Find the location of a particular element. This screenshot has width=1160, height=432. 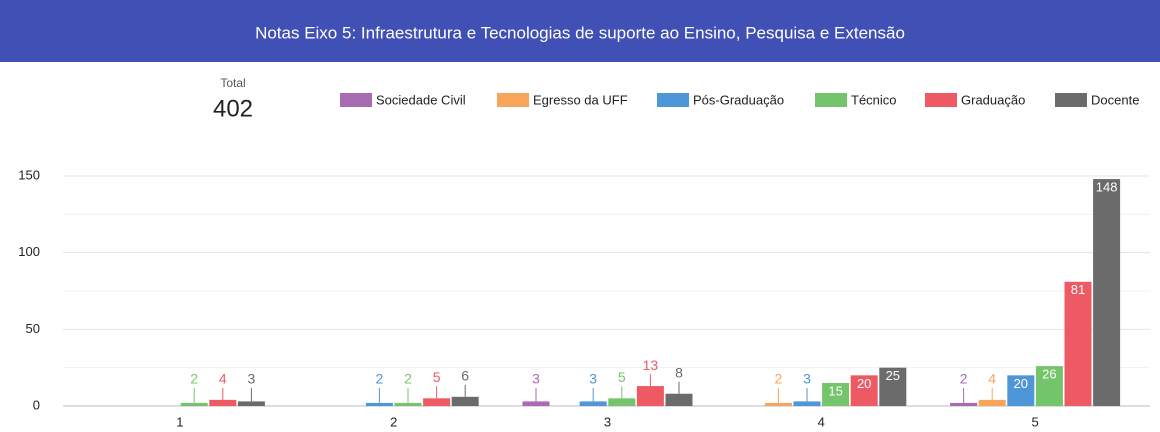

x-tick-label: 4 is located at coordinates (821, 421).